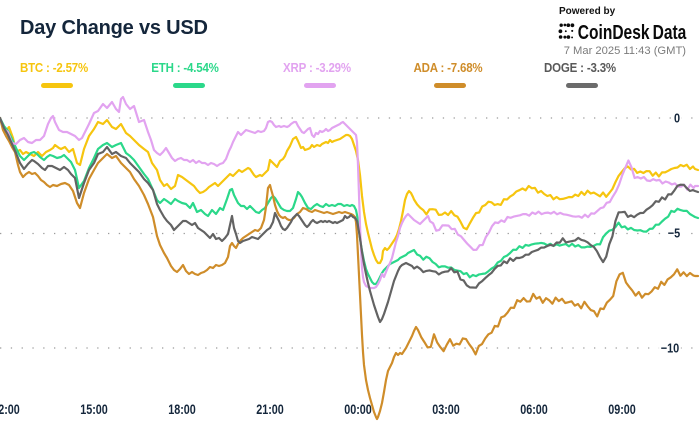  I want to click on svg-text: CoinDesk Data, so click(632, 32).